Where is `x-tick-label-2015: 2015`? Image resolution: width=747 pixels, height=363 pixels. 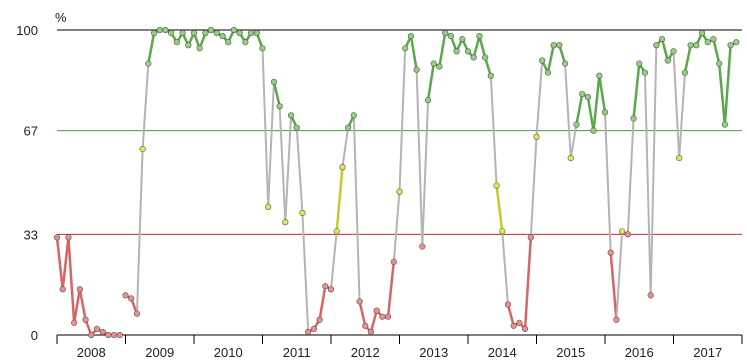
x-tick-label-2015: 2015 is located at coordinates (570, 352).